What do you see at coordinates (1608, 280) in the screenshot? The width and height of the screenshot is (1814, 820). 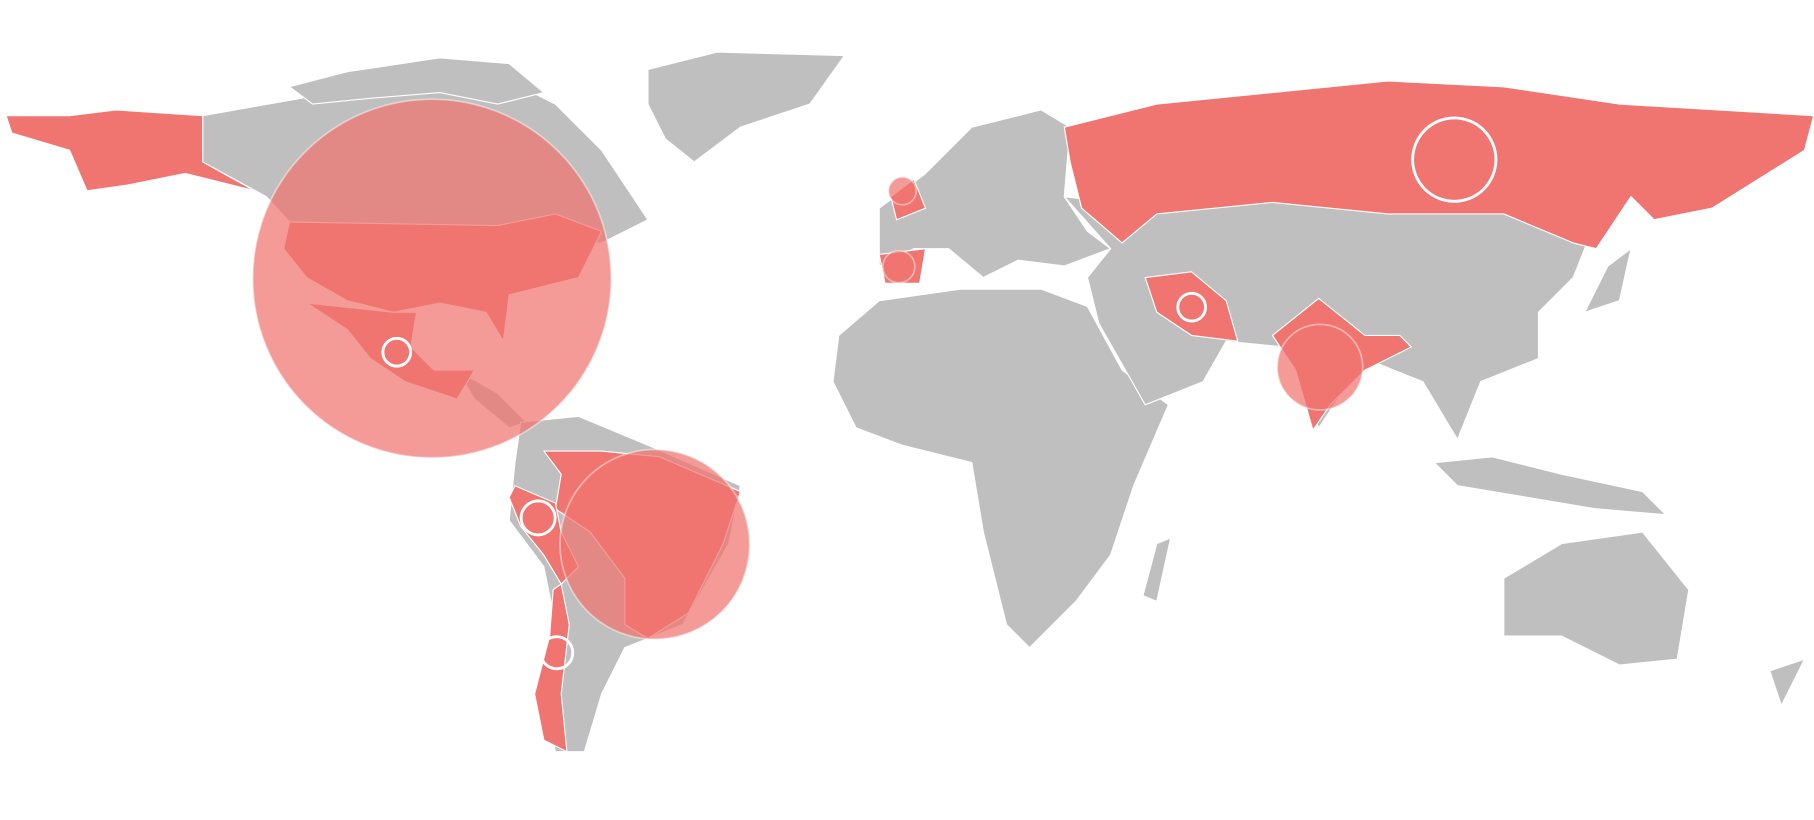 I see `japan` at bounding box center [1608, 280].